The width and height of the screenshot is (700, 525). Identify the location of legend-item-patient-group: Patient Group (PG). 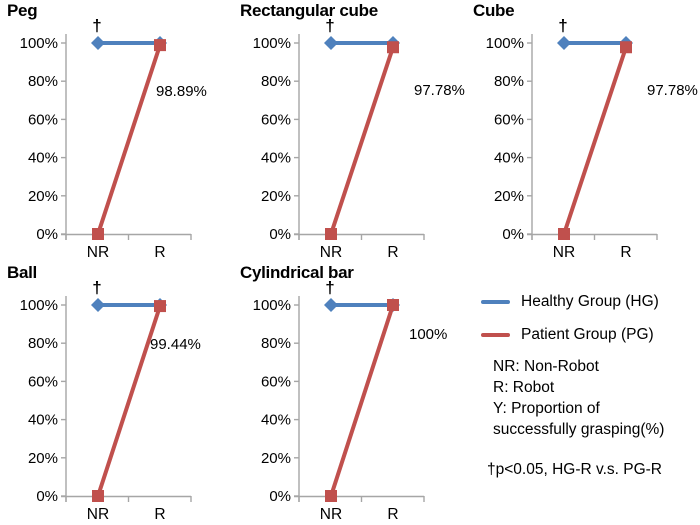
(567, 335).